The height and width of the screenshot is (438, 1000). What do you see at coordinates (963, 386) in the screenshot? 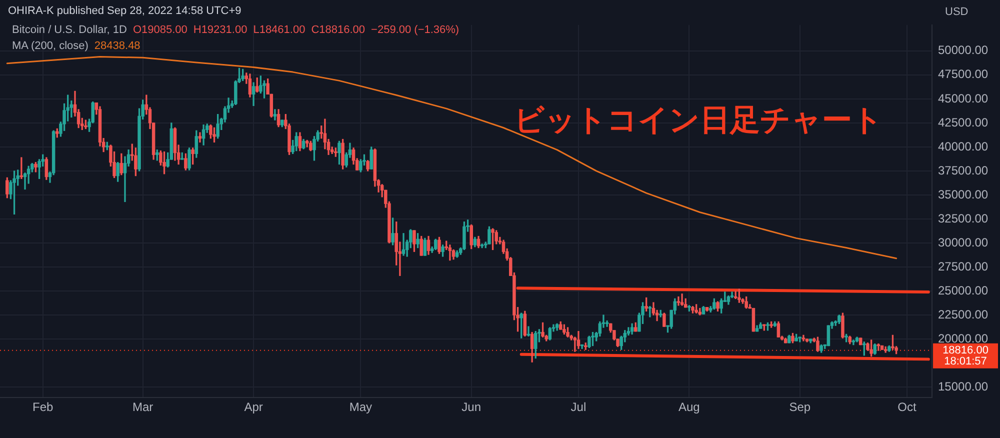
I see `y-tick-label: 15000.00` at bounding box center [963, 386].